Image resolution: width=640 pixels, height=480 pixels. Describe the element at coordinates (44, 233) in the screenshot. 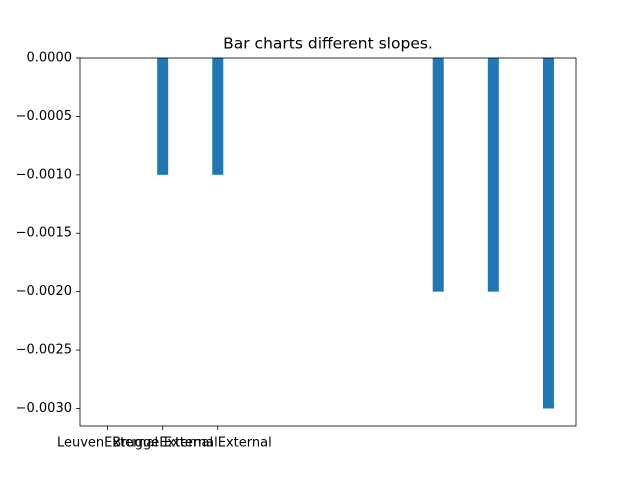

I see `y-tick-label: −0.0015` at that location.